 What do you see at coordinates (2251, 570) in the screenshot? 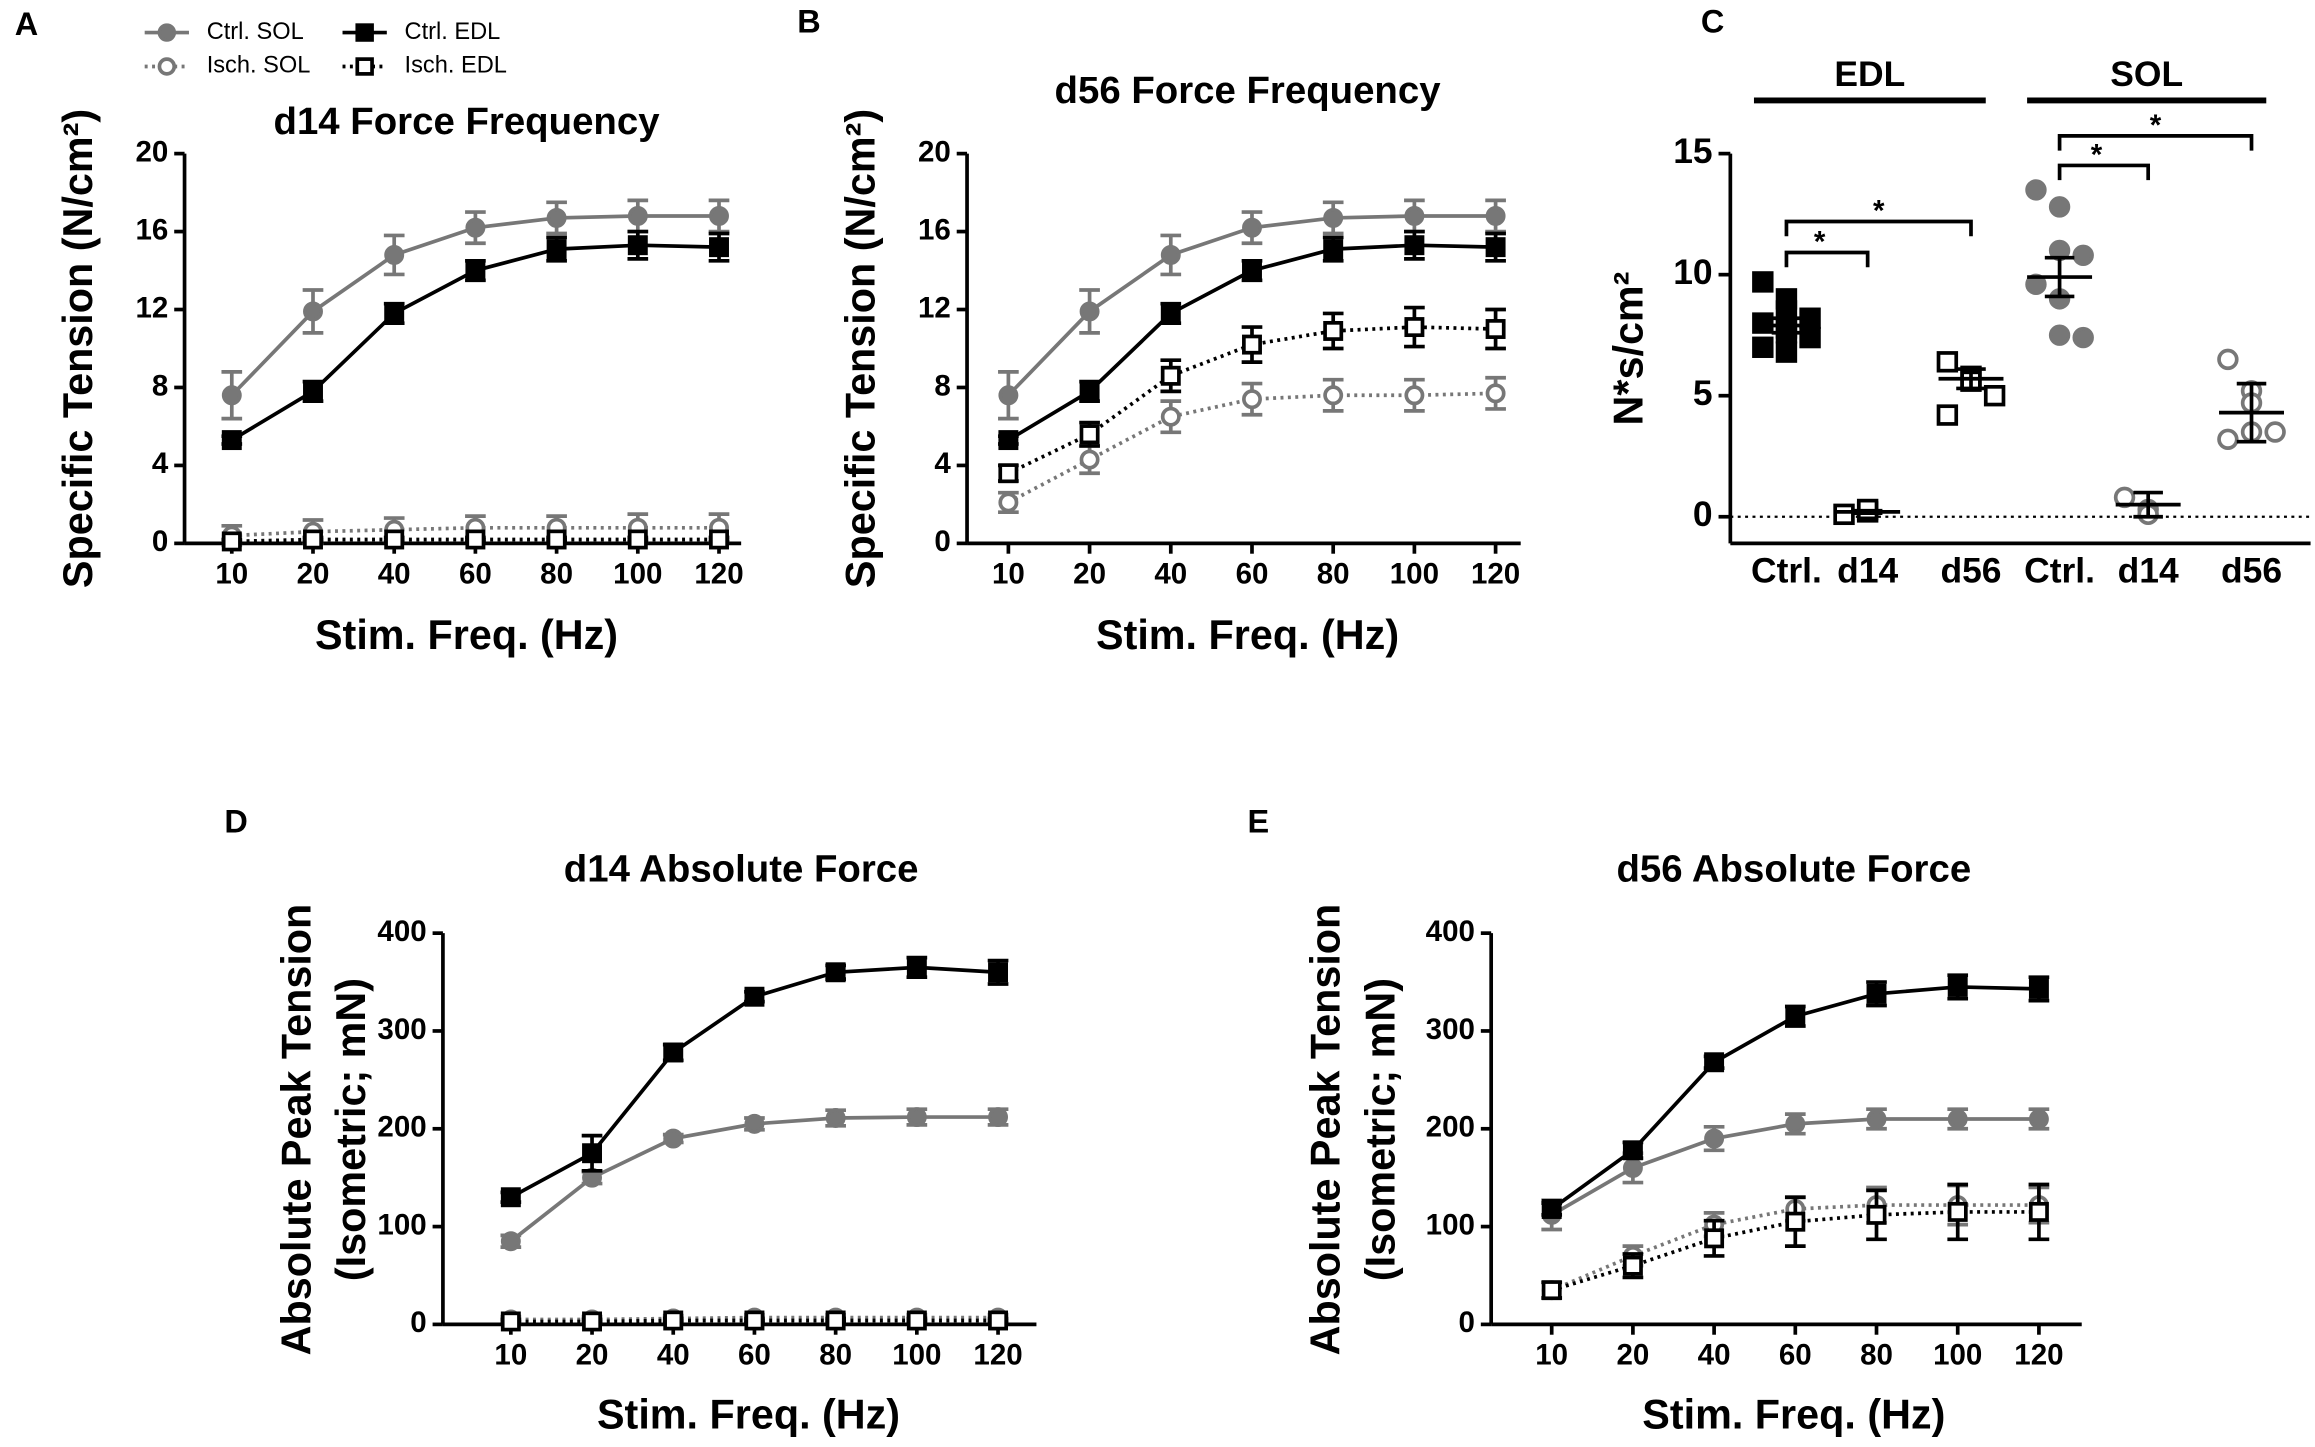
I see `x-tick-label: d56` at bounding box center [2251, 570].